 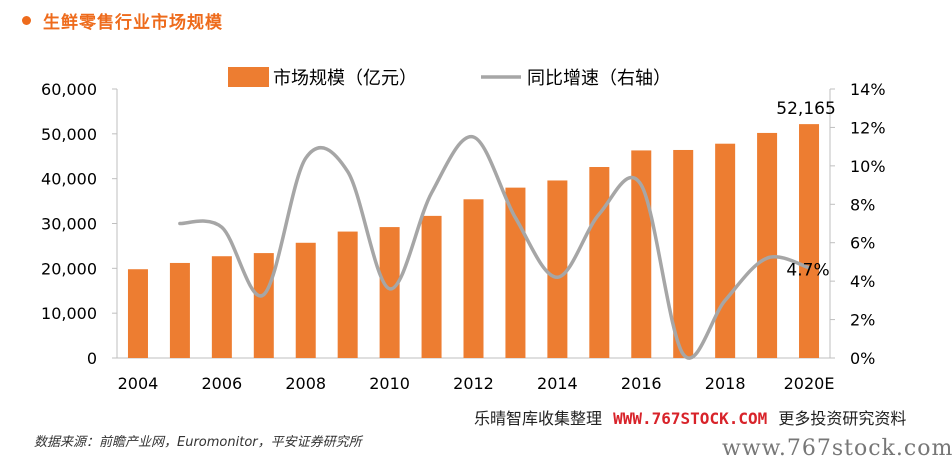 I want to click on right-axis-tick-label: 2%, so click(x=862, y=320).